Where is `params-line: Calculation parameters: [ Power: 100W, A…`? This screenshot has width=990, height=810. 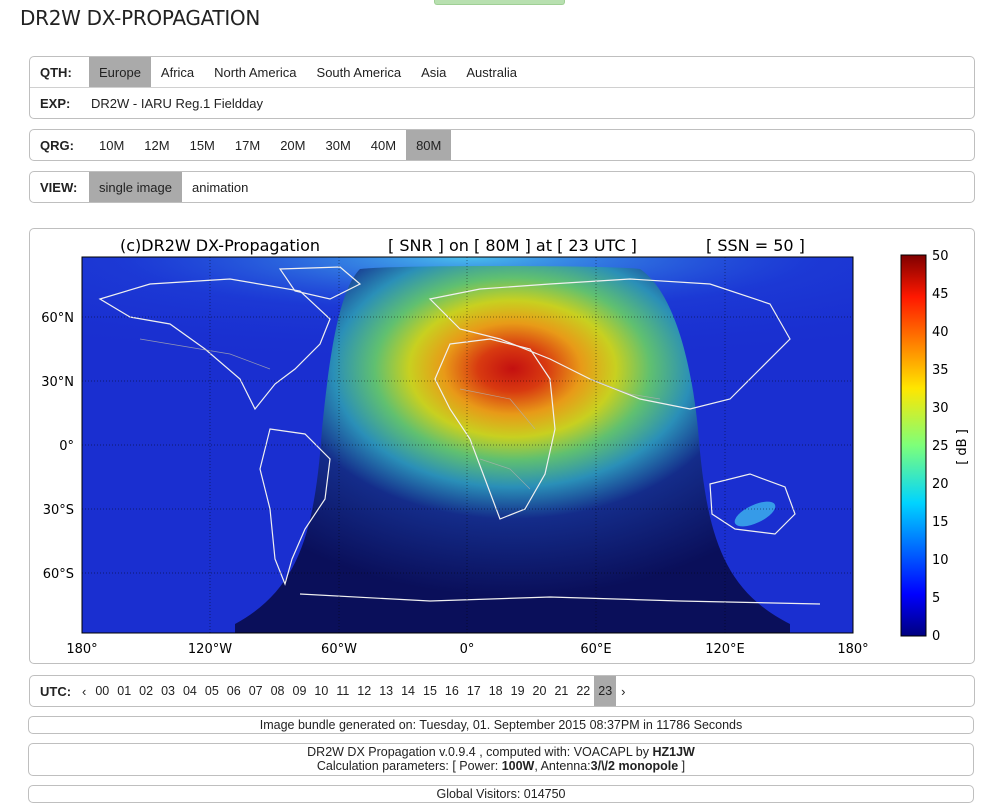 params-line: Calculation parameters: [ Power: 100W, A… is located at coordinates (501, 766).